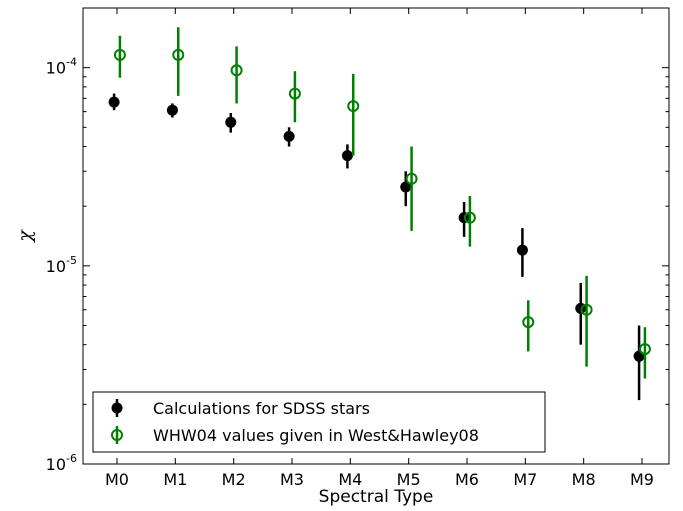  Describe the element at coordinates (376, 497) in the screenshot. I see `x-axis-label: Spectral Type` at that location.